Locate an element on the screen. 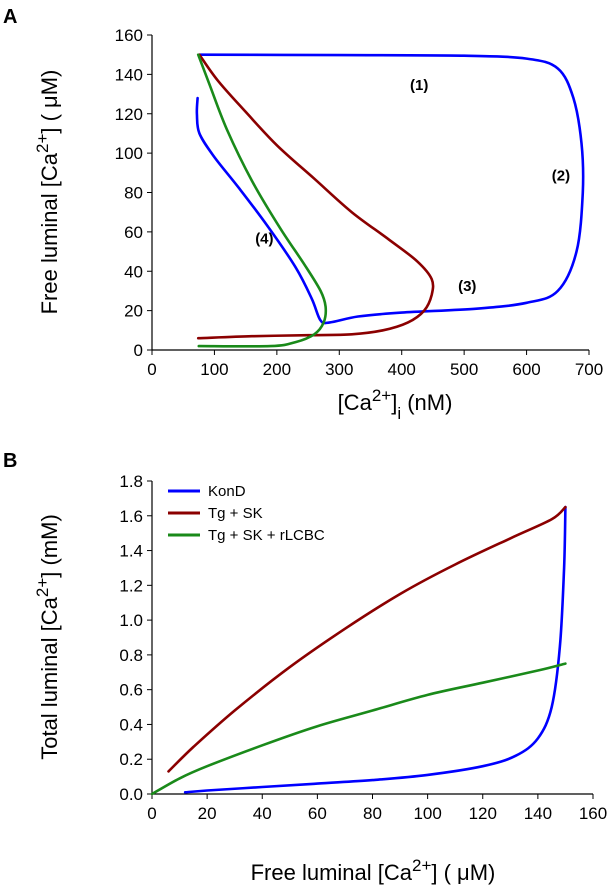 Image resolution: width=613 pixels, height=894 pixels. panel-a-y-tick-label: 0 is located at coordinates (138, 350).